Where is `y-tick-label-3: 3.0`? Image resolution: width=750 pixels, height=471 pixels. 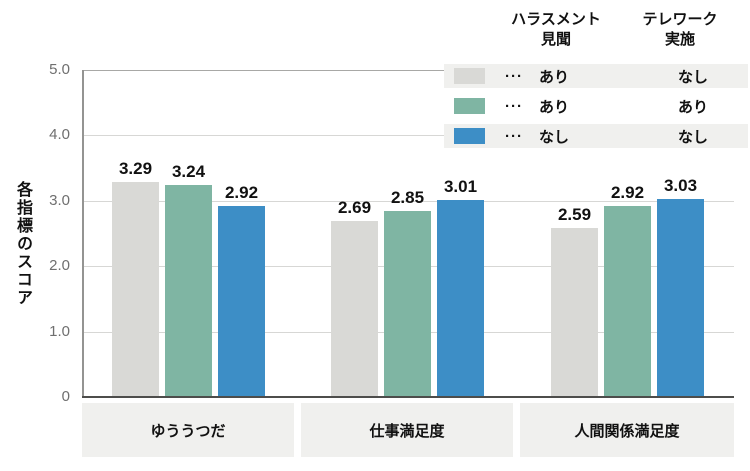
y-tick-label-3: 3.0 is located at coordinates (59, 200).